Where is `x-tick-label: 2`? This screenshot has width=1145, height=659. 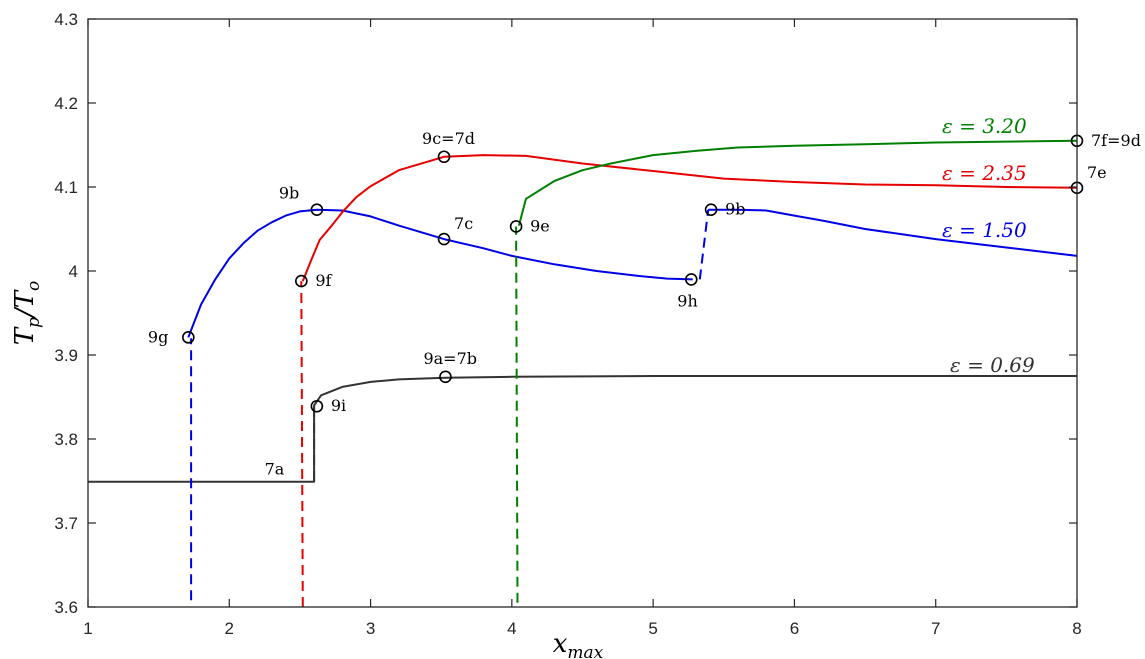 x-tick-label: 2 is located at coordinates (229, 628).